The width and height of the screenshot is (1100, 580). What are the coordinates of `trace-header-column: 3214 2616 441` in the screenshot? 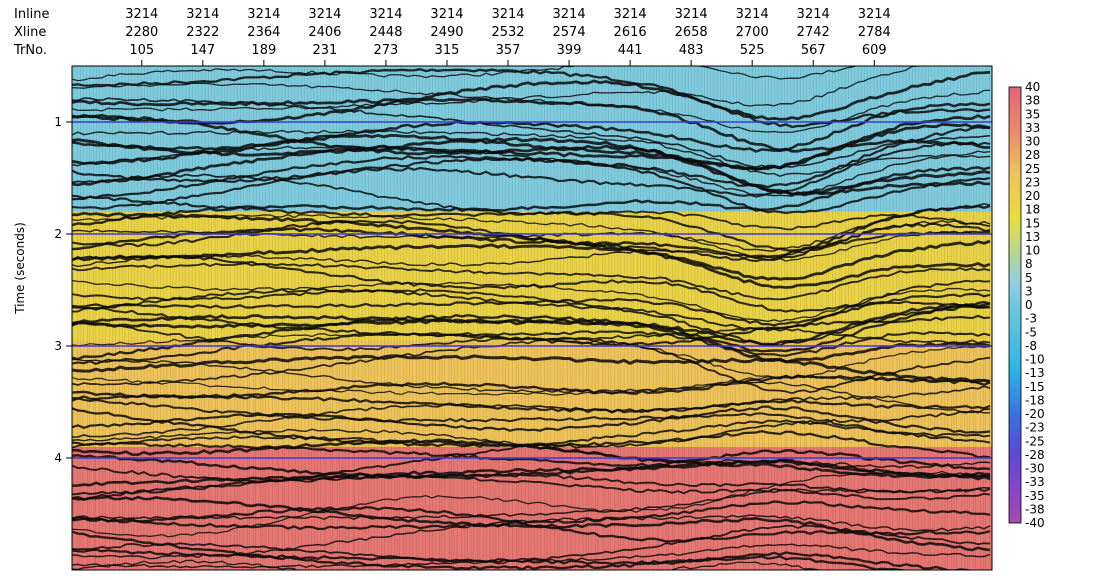 It's located at (630, 32).